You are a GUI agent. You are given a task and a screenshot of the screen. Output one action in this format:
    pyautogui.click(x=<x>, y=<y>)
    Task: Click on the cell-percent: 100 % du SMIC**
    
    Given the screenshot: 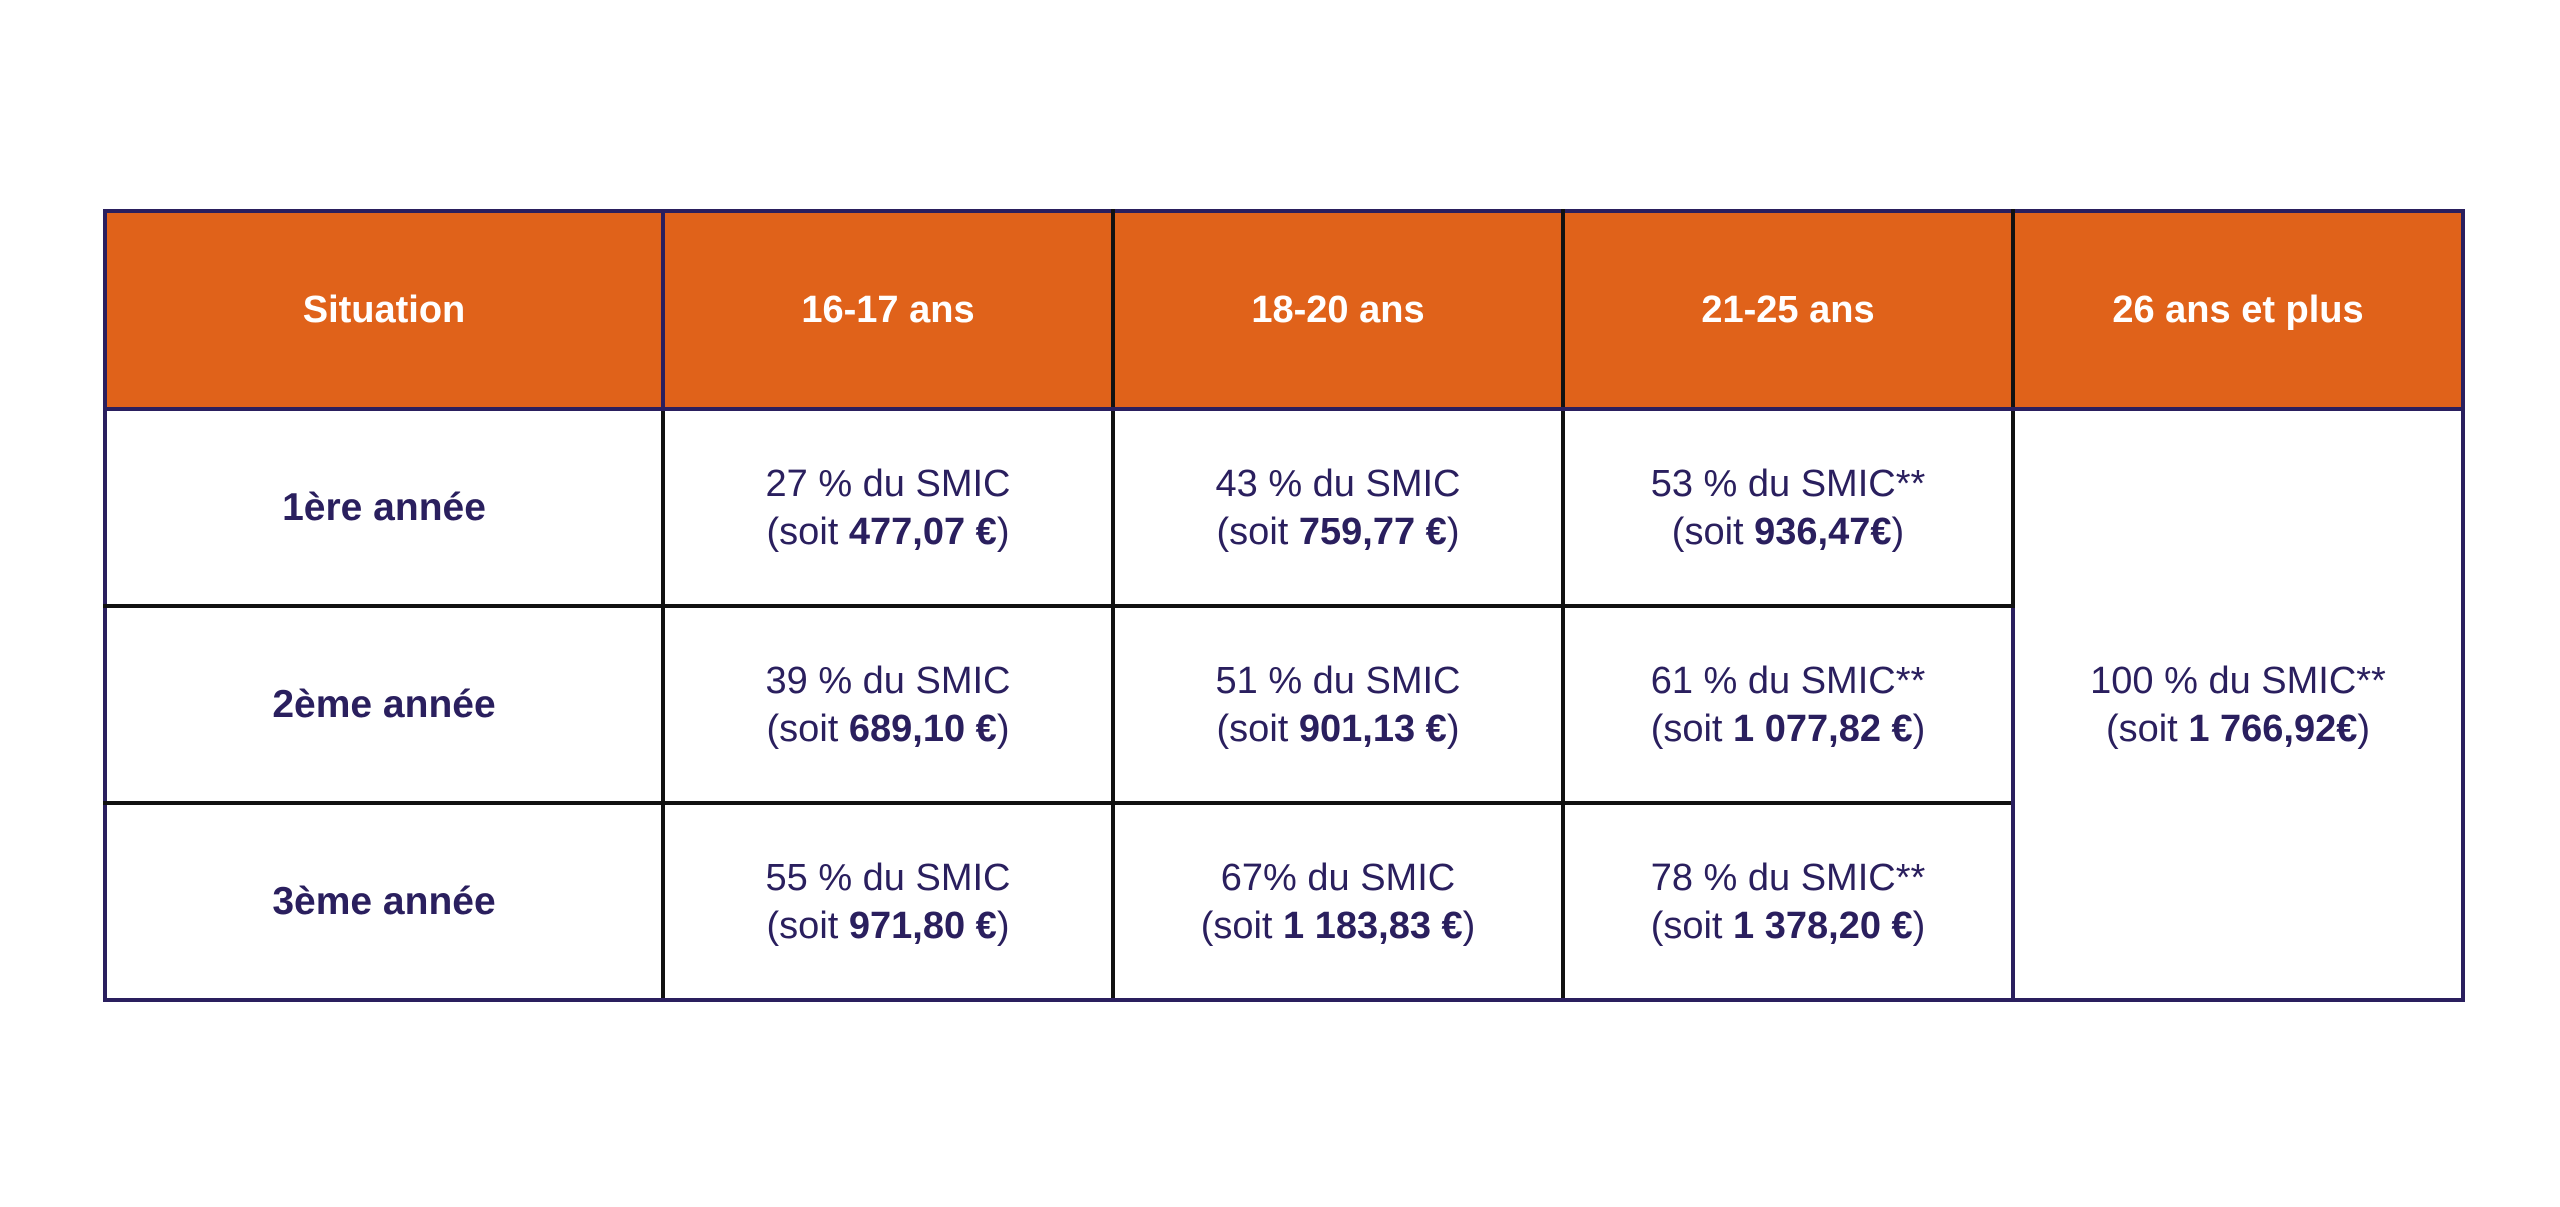 What is the action you would take?
    pyautogui.click(x=2238, y=680)
    